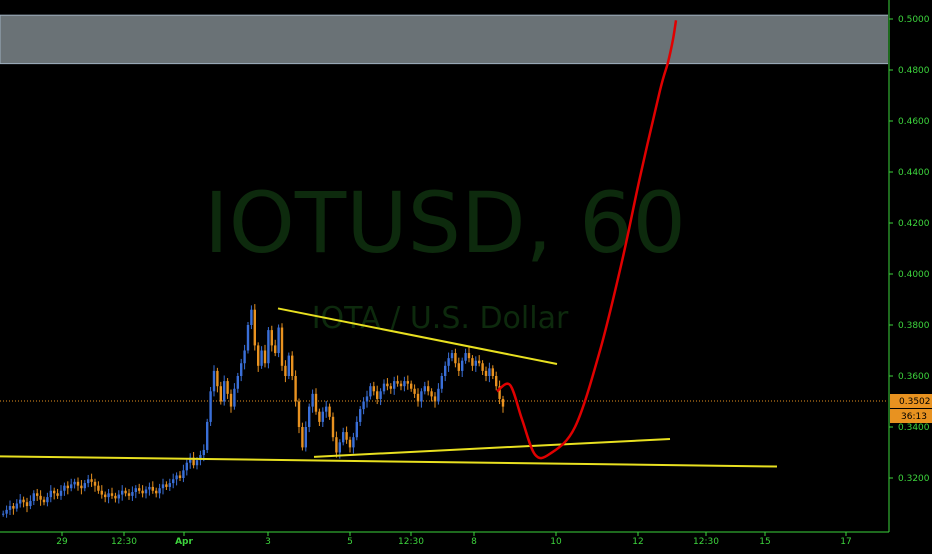 Image resolution: width=932 pixels, height=554 pixels. What do you see at coordinates (911, 416) in the screenshot?
I see `countdown-tag-bg` at bounding box center [911, 416].